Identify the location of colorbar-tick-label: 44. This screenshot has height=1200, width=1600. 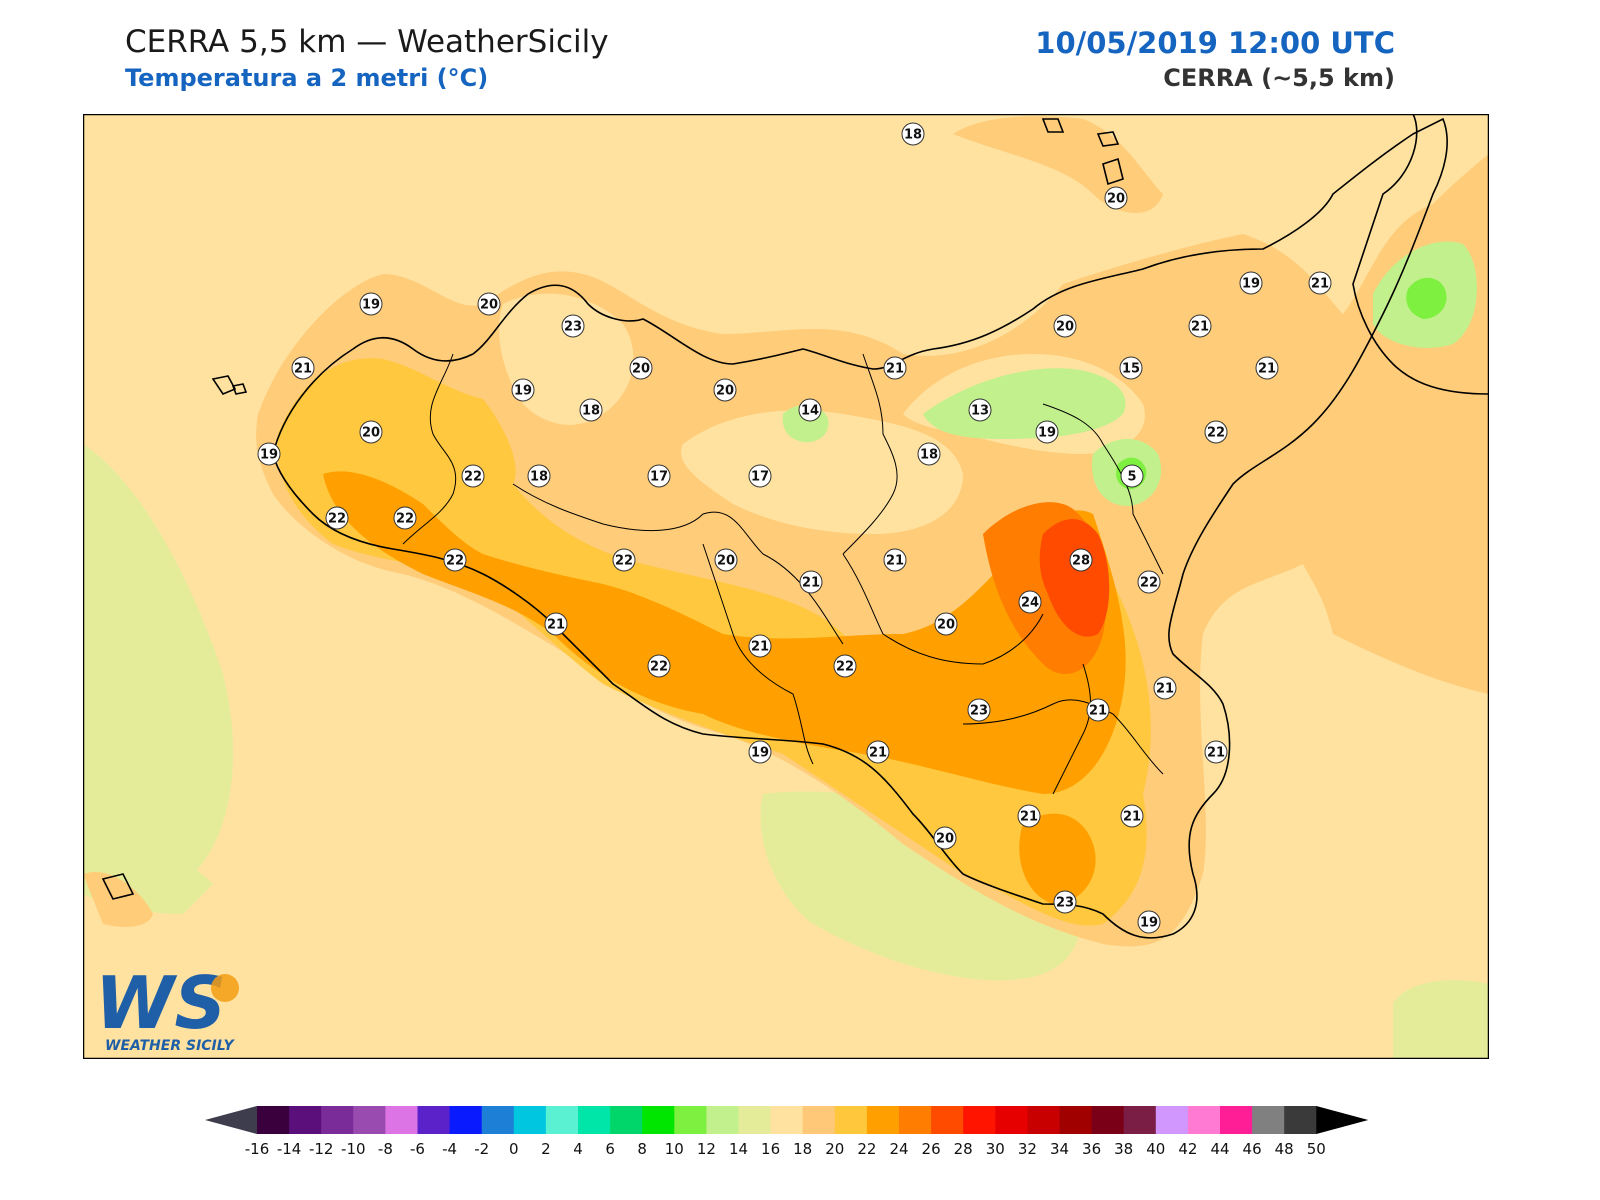
(1219, 1149).